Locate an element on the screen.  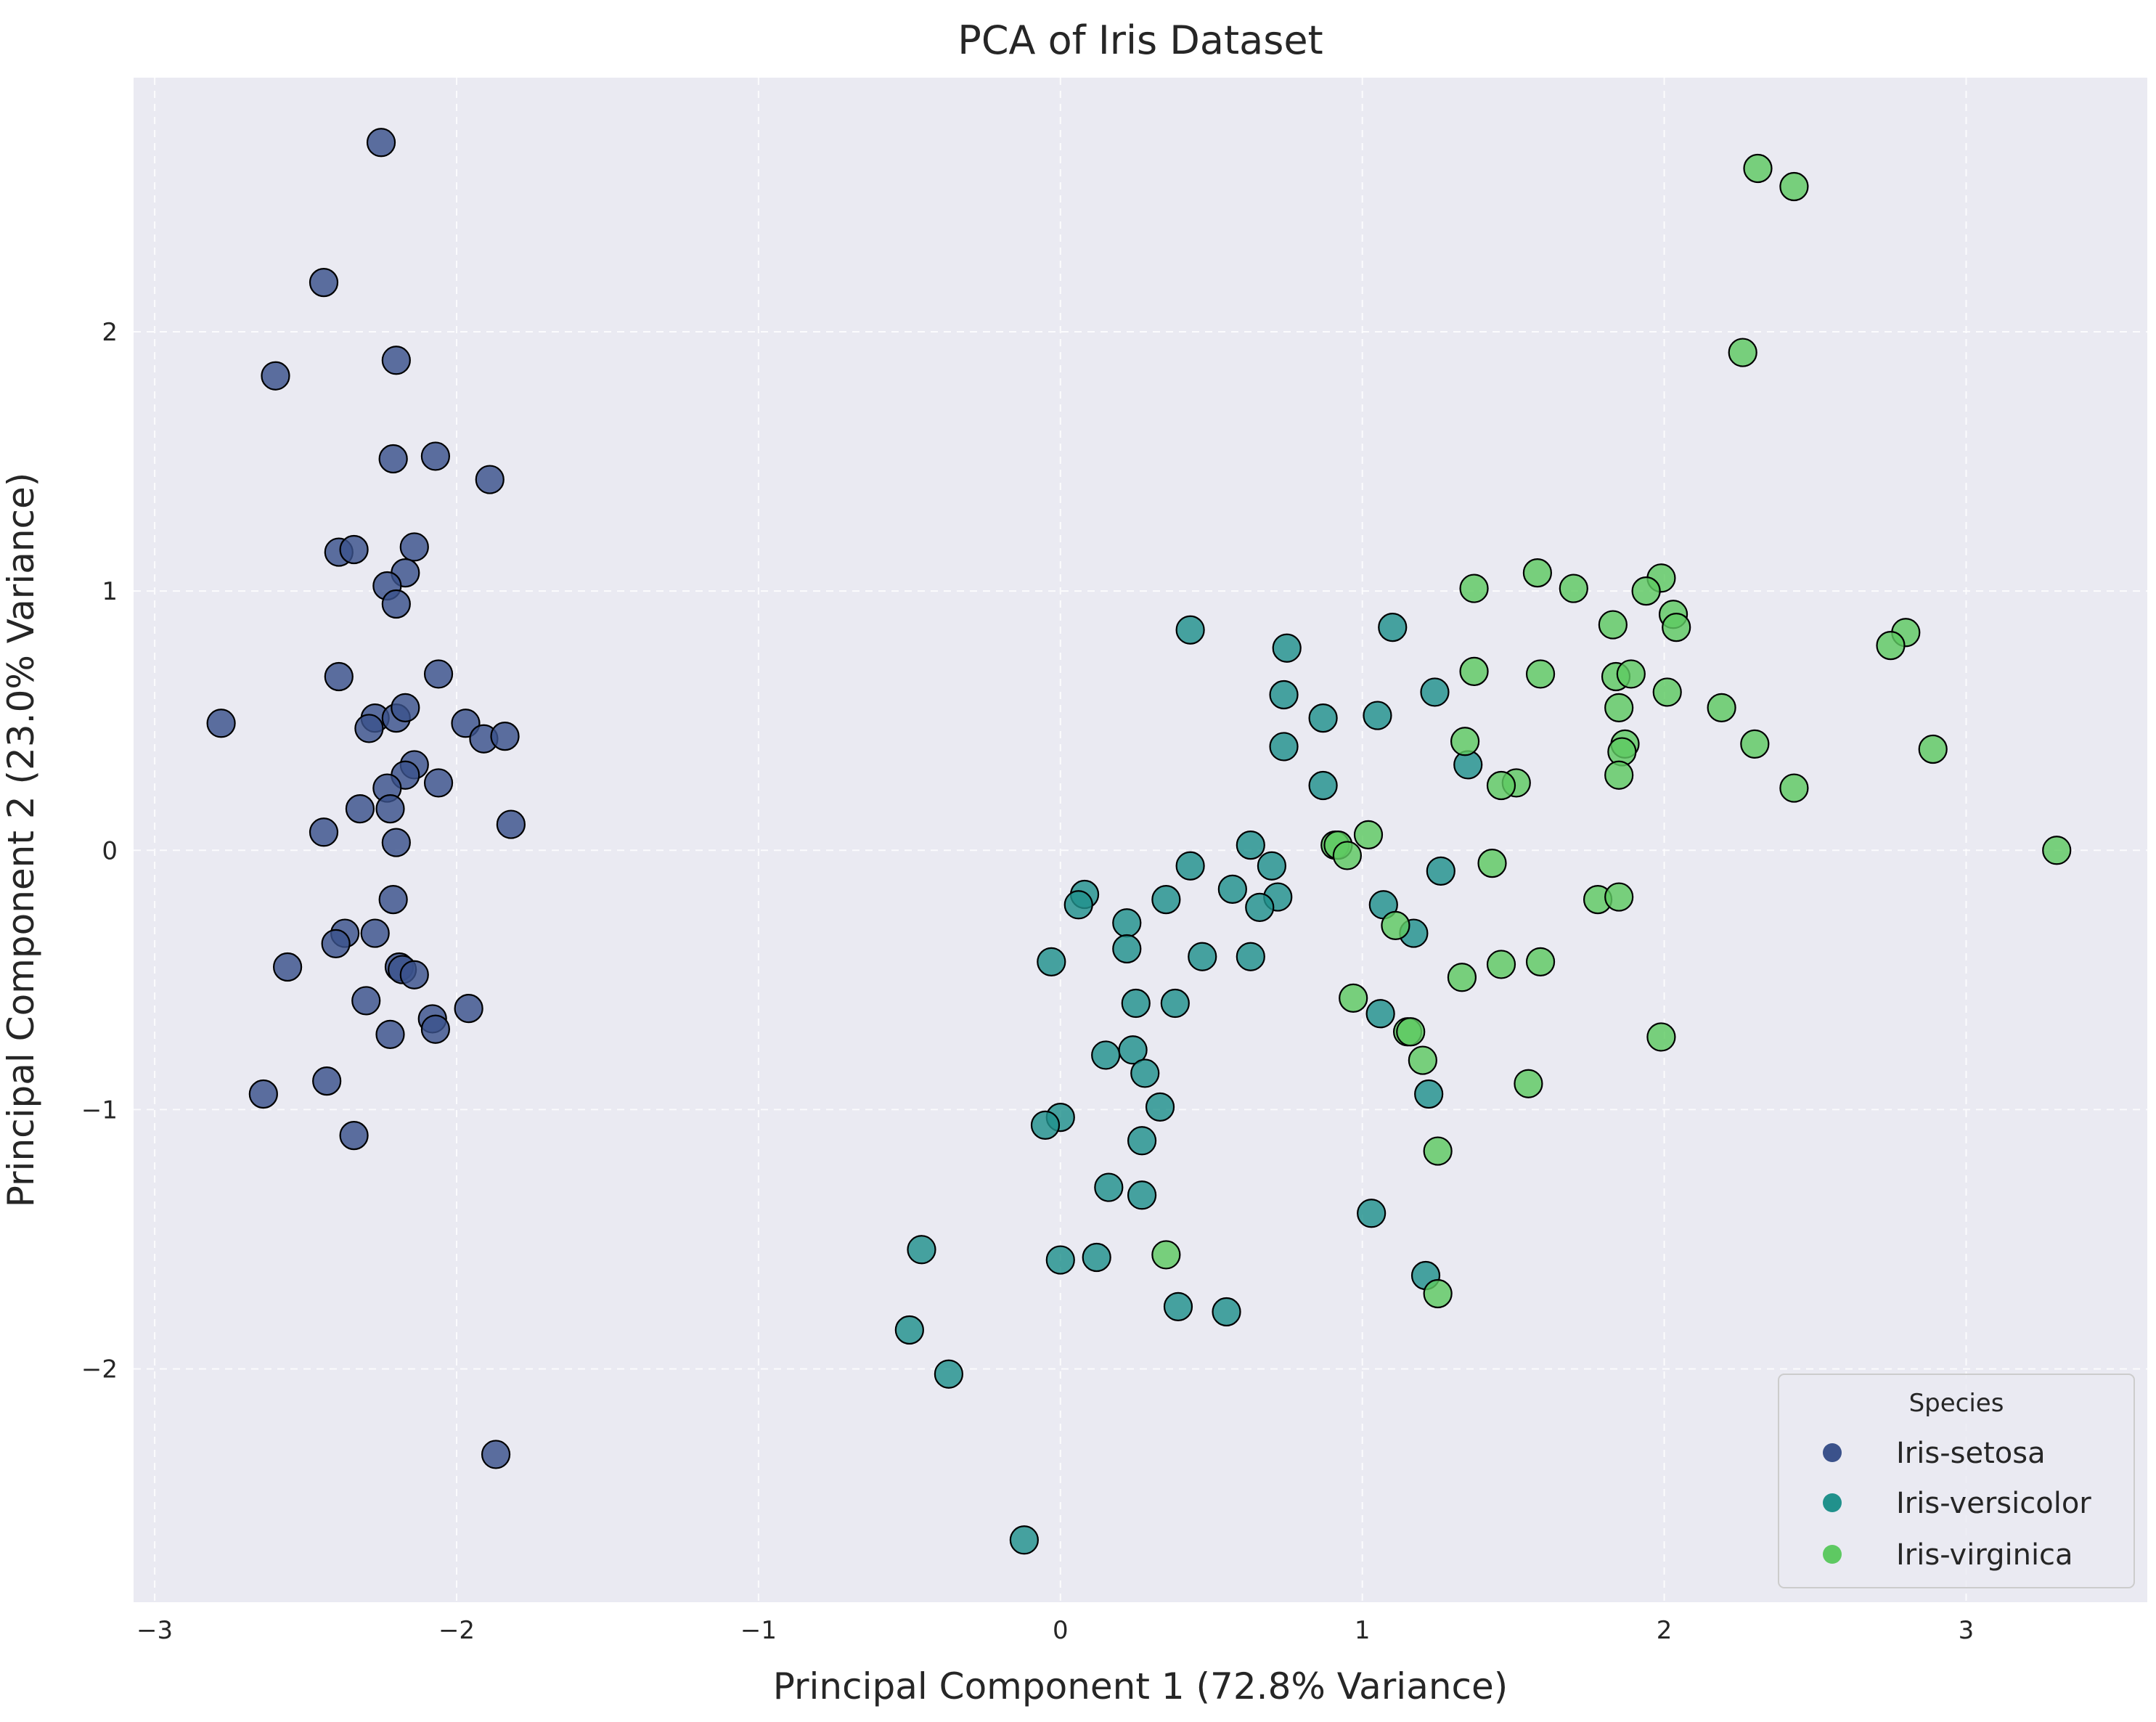
x-tick-labels: −3 −2 −1 0 1 2 3 is located at coordinates (1055, 1630).